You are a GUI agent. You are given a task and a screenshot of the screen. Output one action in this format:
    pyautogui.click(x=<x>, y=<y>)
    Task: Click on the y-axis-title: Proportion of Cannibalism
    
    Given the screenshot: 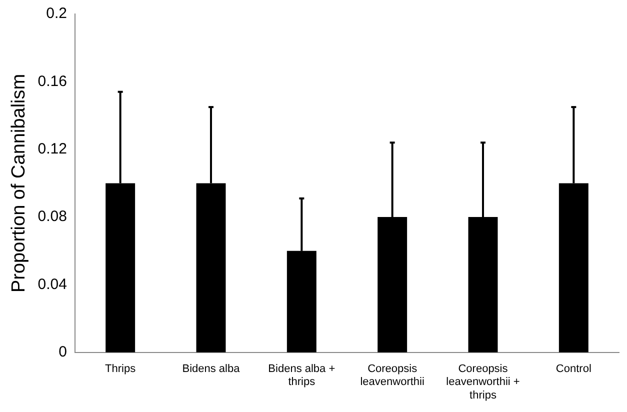 What is the action you would take?
    pyautogui.click(x=19, y=183)
    